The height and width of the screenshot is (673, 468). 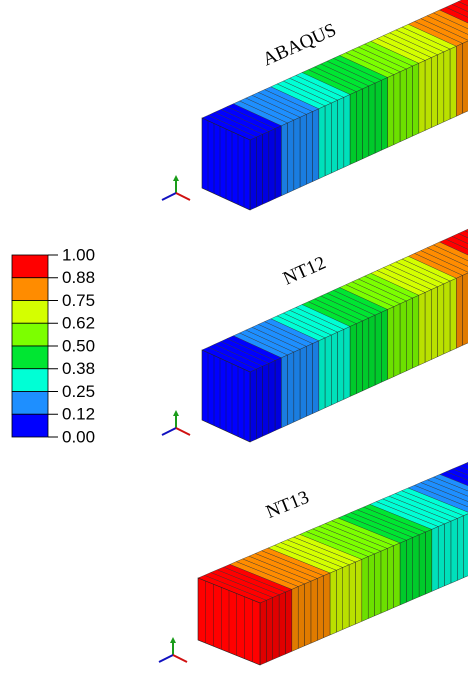 What do you see at coordinates (78, 300) in the screenshot?
I see `legend-label: 0.75` at bounding box center [78, 300].